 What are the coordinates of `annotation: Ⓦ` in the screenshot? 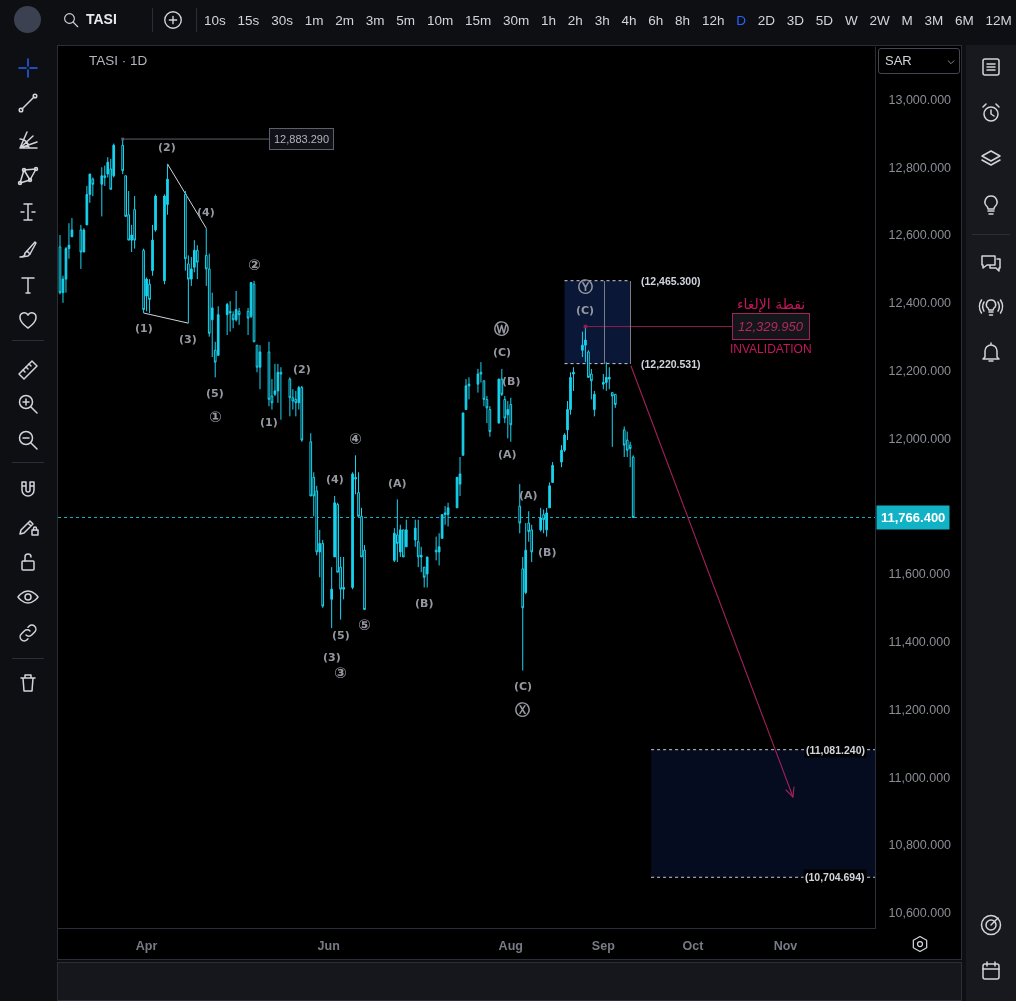 It's located at (501, 329).